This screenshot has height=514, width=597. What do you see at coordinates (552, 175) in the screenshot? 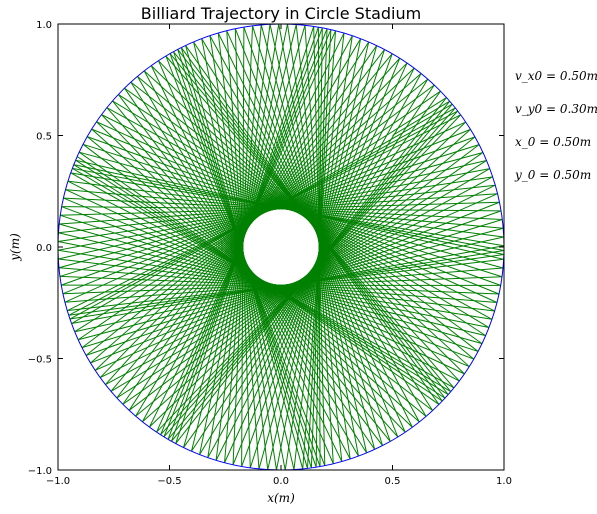
I see `annotation-y0: y_0 = 0.50m` at bounding box center [552, 175].